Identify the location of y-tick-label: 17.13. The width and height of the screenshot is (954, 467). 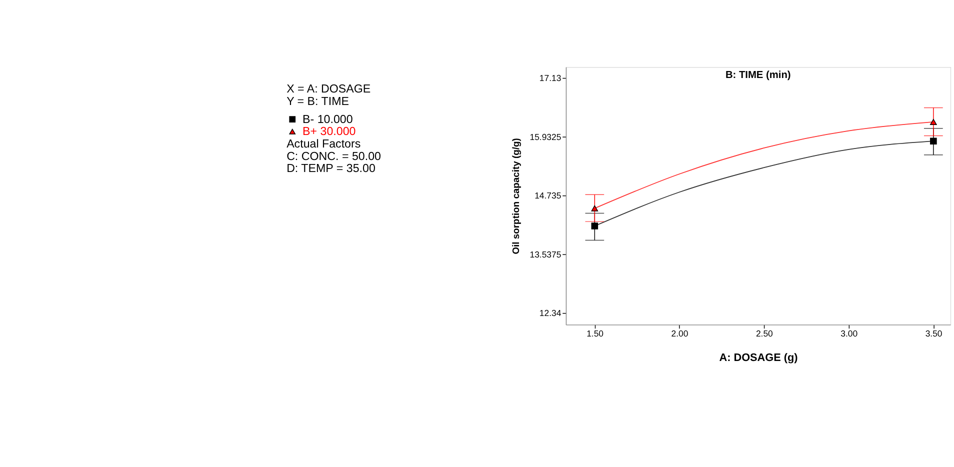
(550, 78).